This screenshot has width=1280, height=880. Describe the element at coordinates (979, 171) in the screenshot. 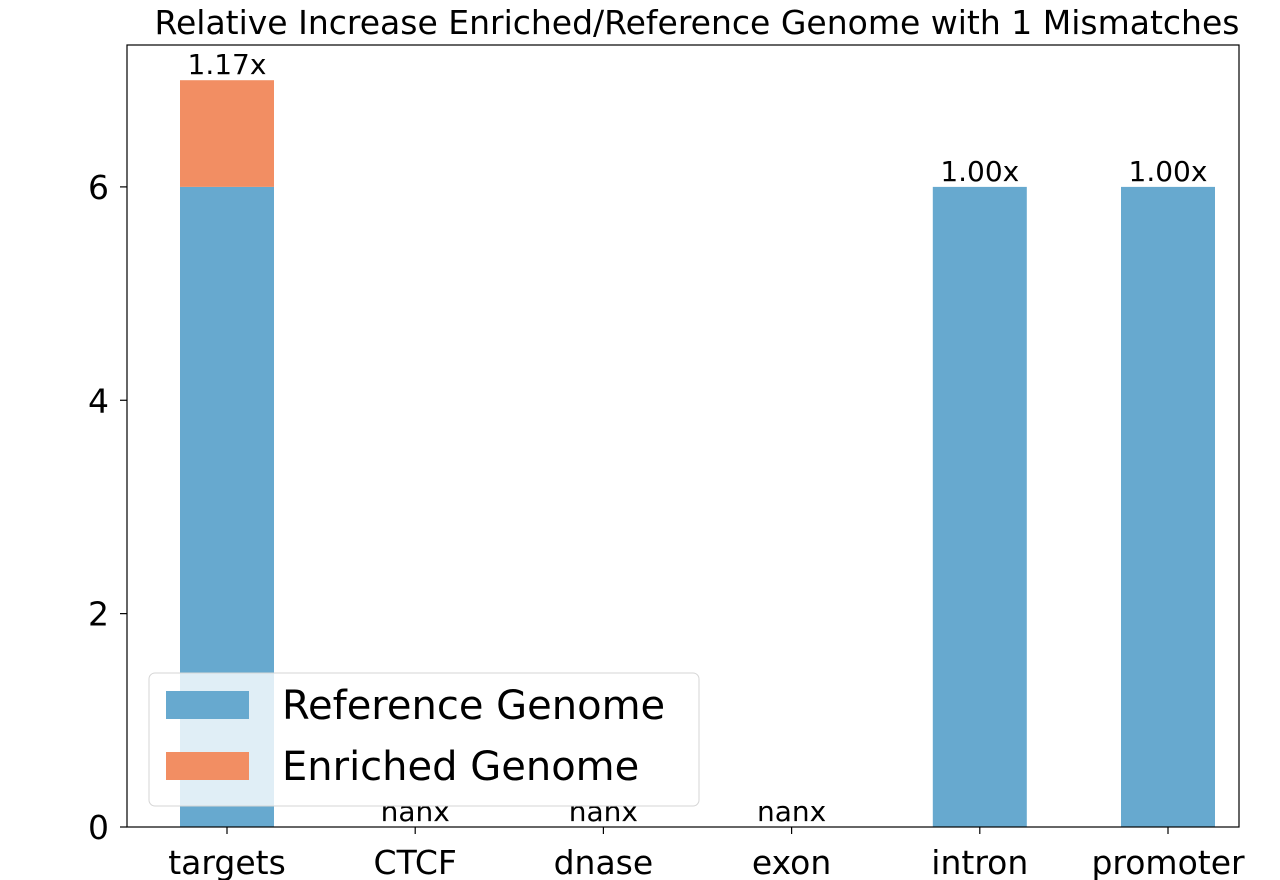

I see `bar-label-intron: 1.00x` at that location.